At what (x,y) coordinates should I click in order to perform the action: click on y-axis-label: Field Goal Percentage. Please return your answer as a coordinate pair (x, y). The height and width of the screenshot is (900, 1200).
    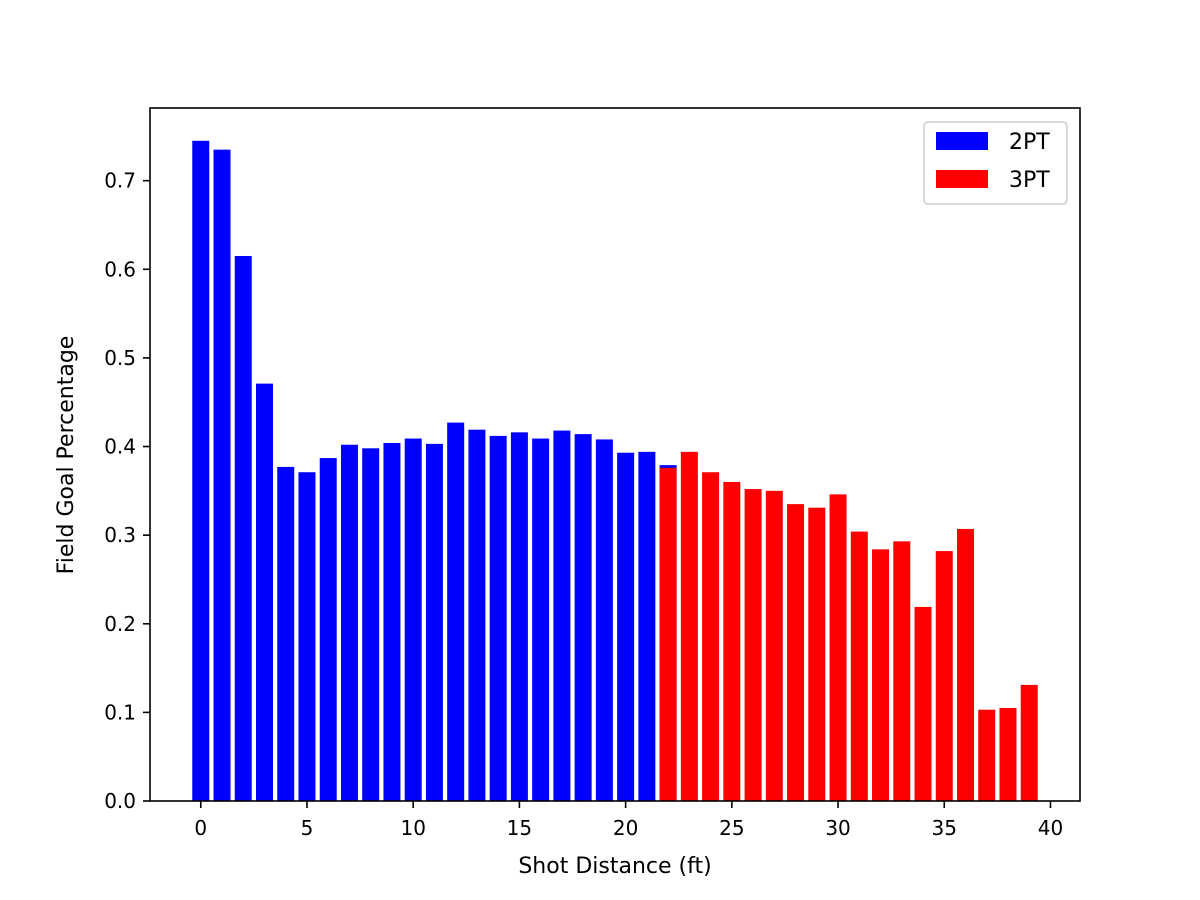
    Looking at the image, I should click on (66, 455).